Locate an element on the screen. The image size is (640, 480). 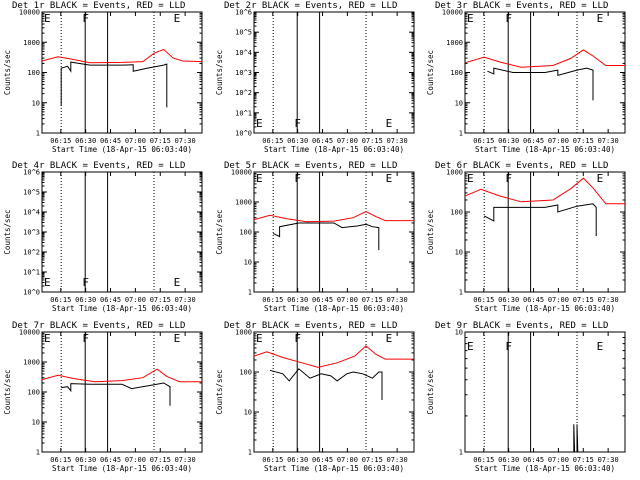
y-tick-label: 10^5 is located at coordinates (31, 193).